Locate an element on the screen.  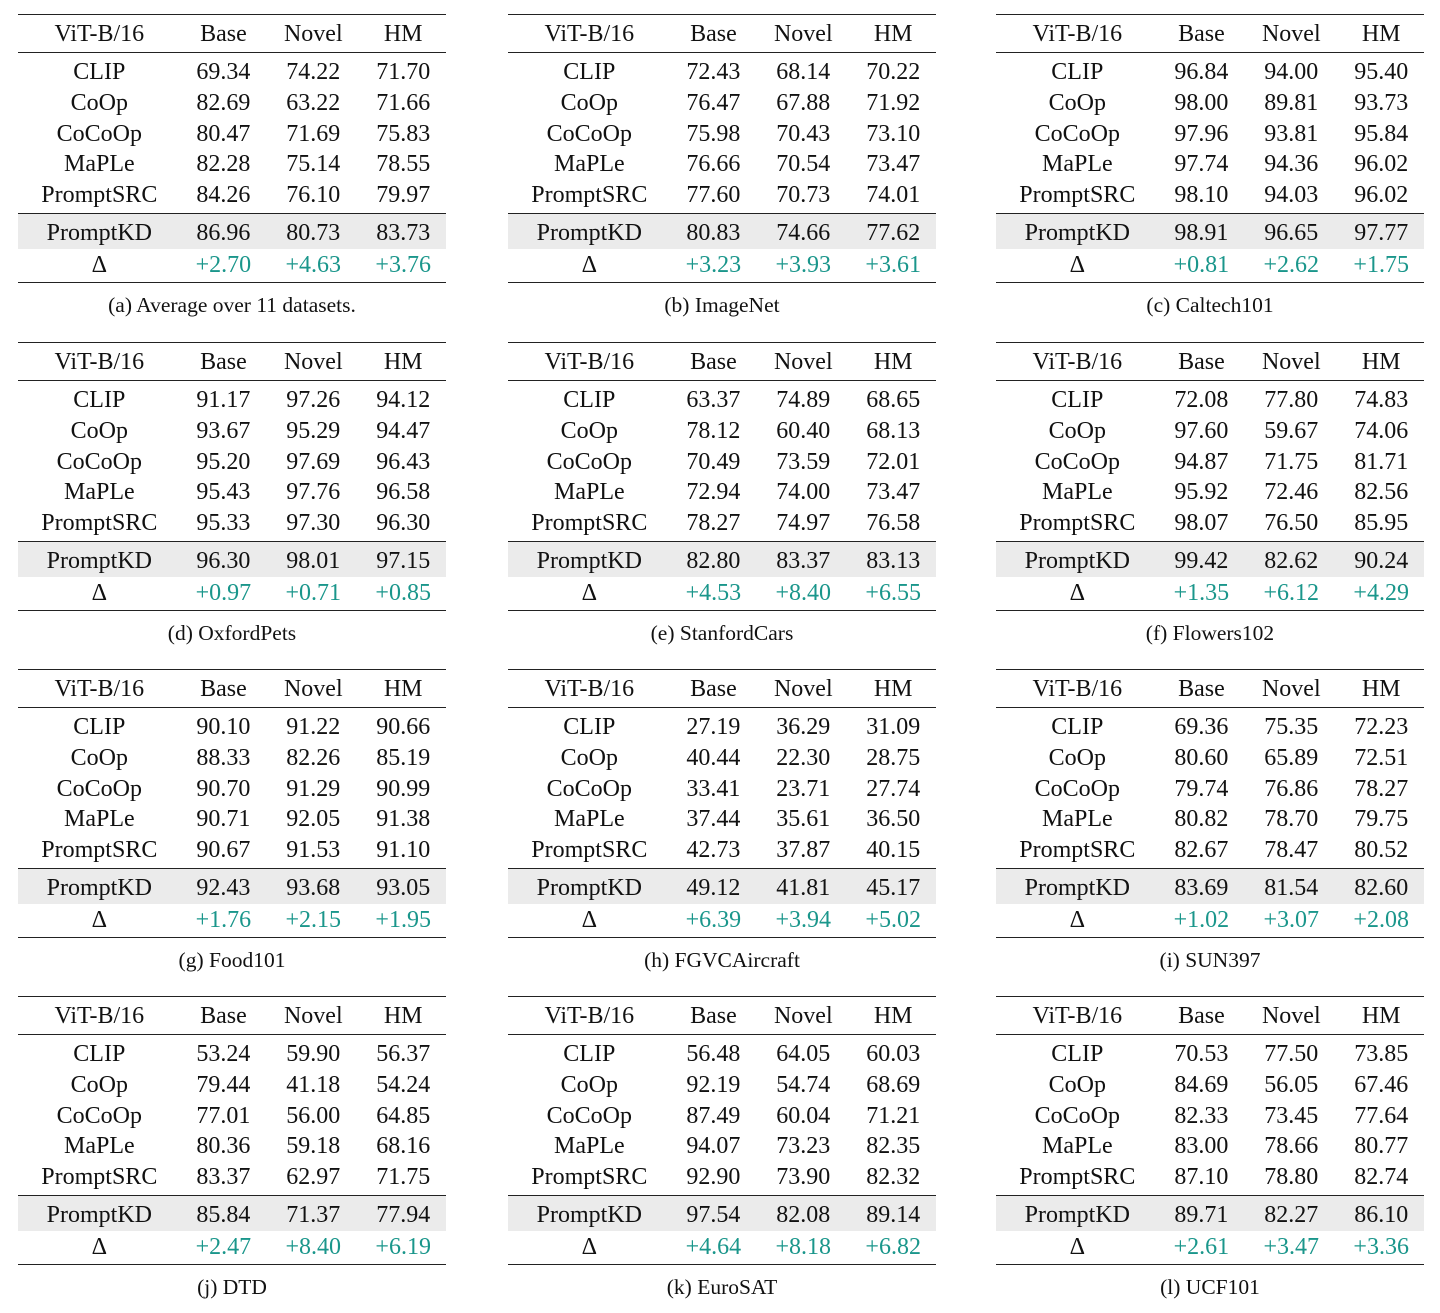
table-row: PromptSRC 98.07 76.50 85.95 is located at coordinates (1210, 524).